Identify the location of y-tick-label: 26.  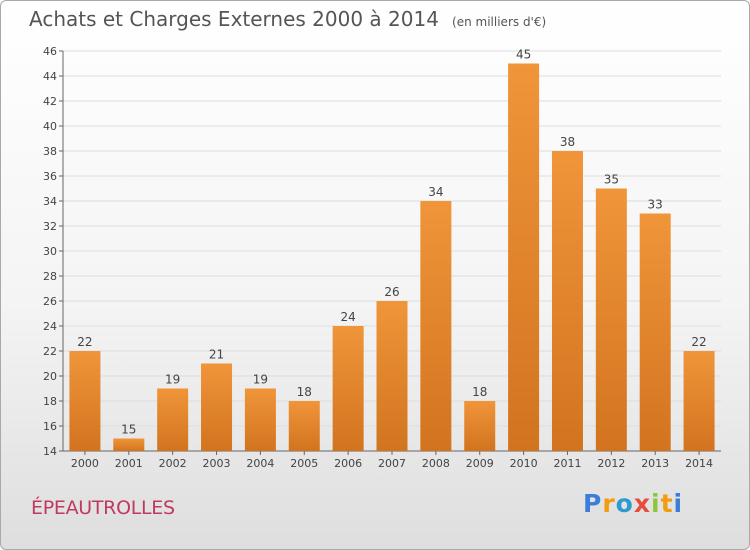
(50, 301).